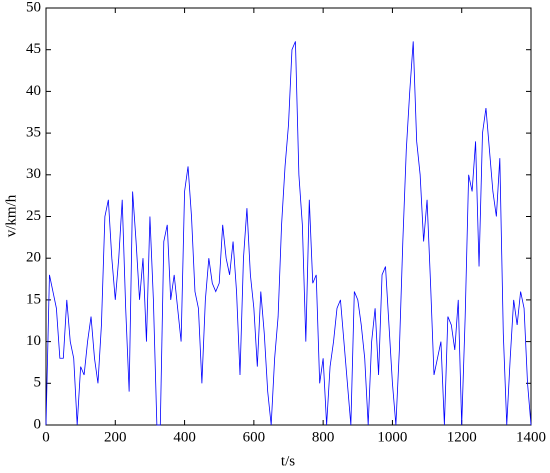 The height and width of the screenshot is (473, 550). What do you see at coordinates (33, 91) in the screenshot?
I see `y-tick-label: 40` at bounding box center [33, 91].